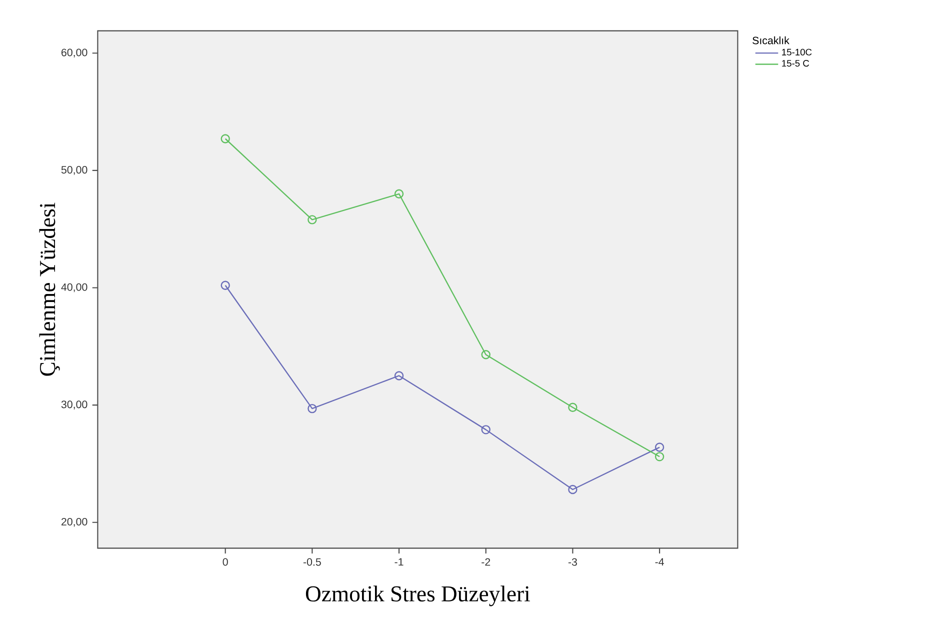 Image resolution: width=928 pixels, height=630 pixels. Describe the element at coordinates (312, 562) in the screenshot. I see `x-tick-label: -0.5` at that location.